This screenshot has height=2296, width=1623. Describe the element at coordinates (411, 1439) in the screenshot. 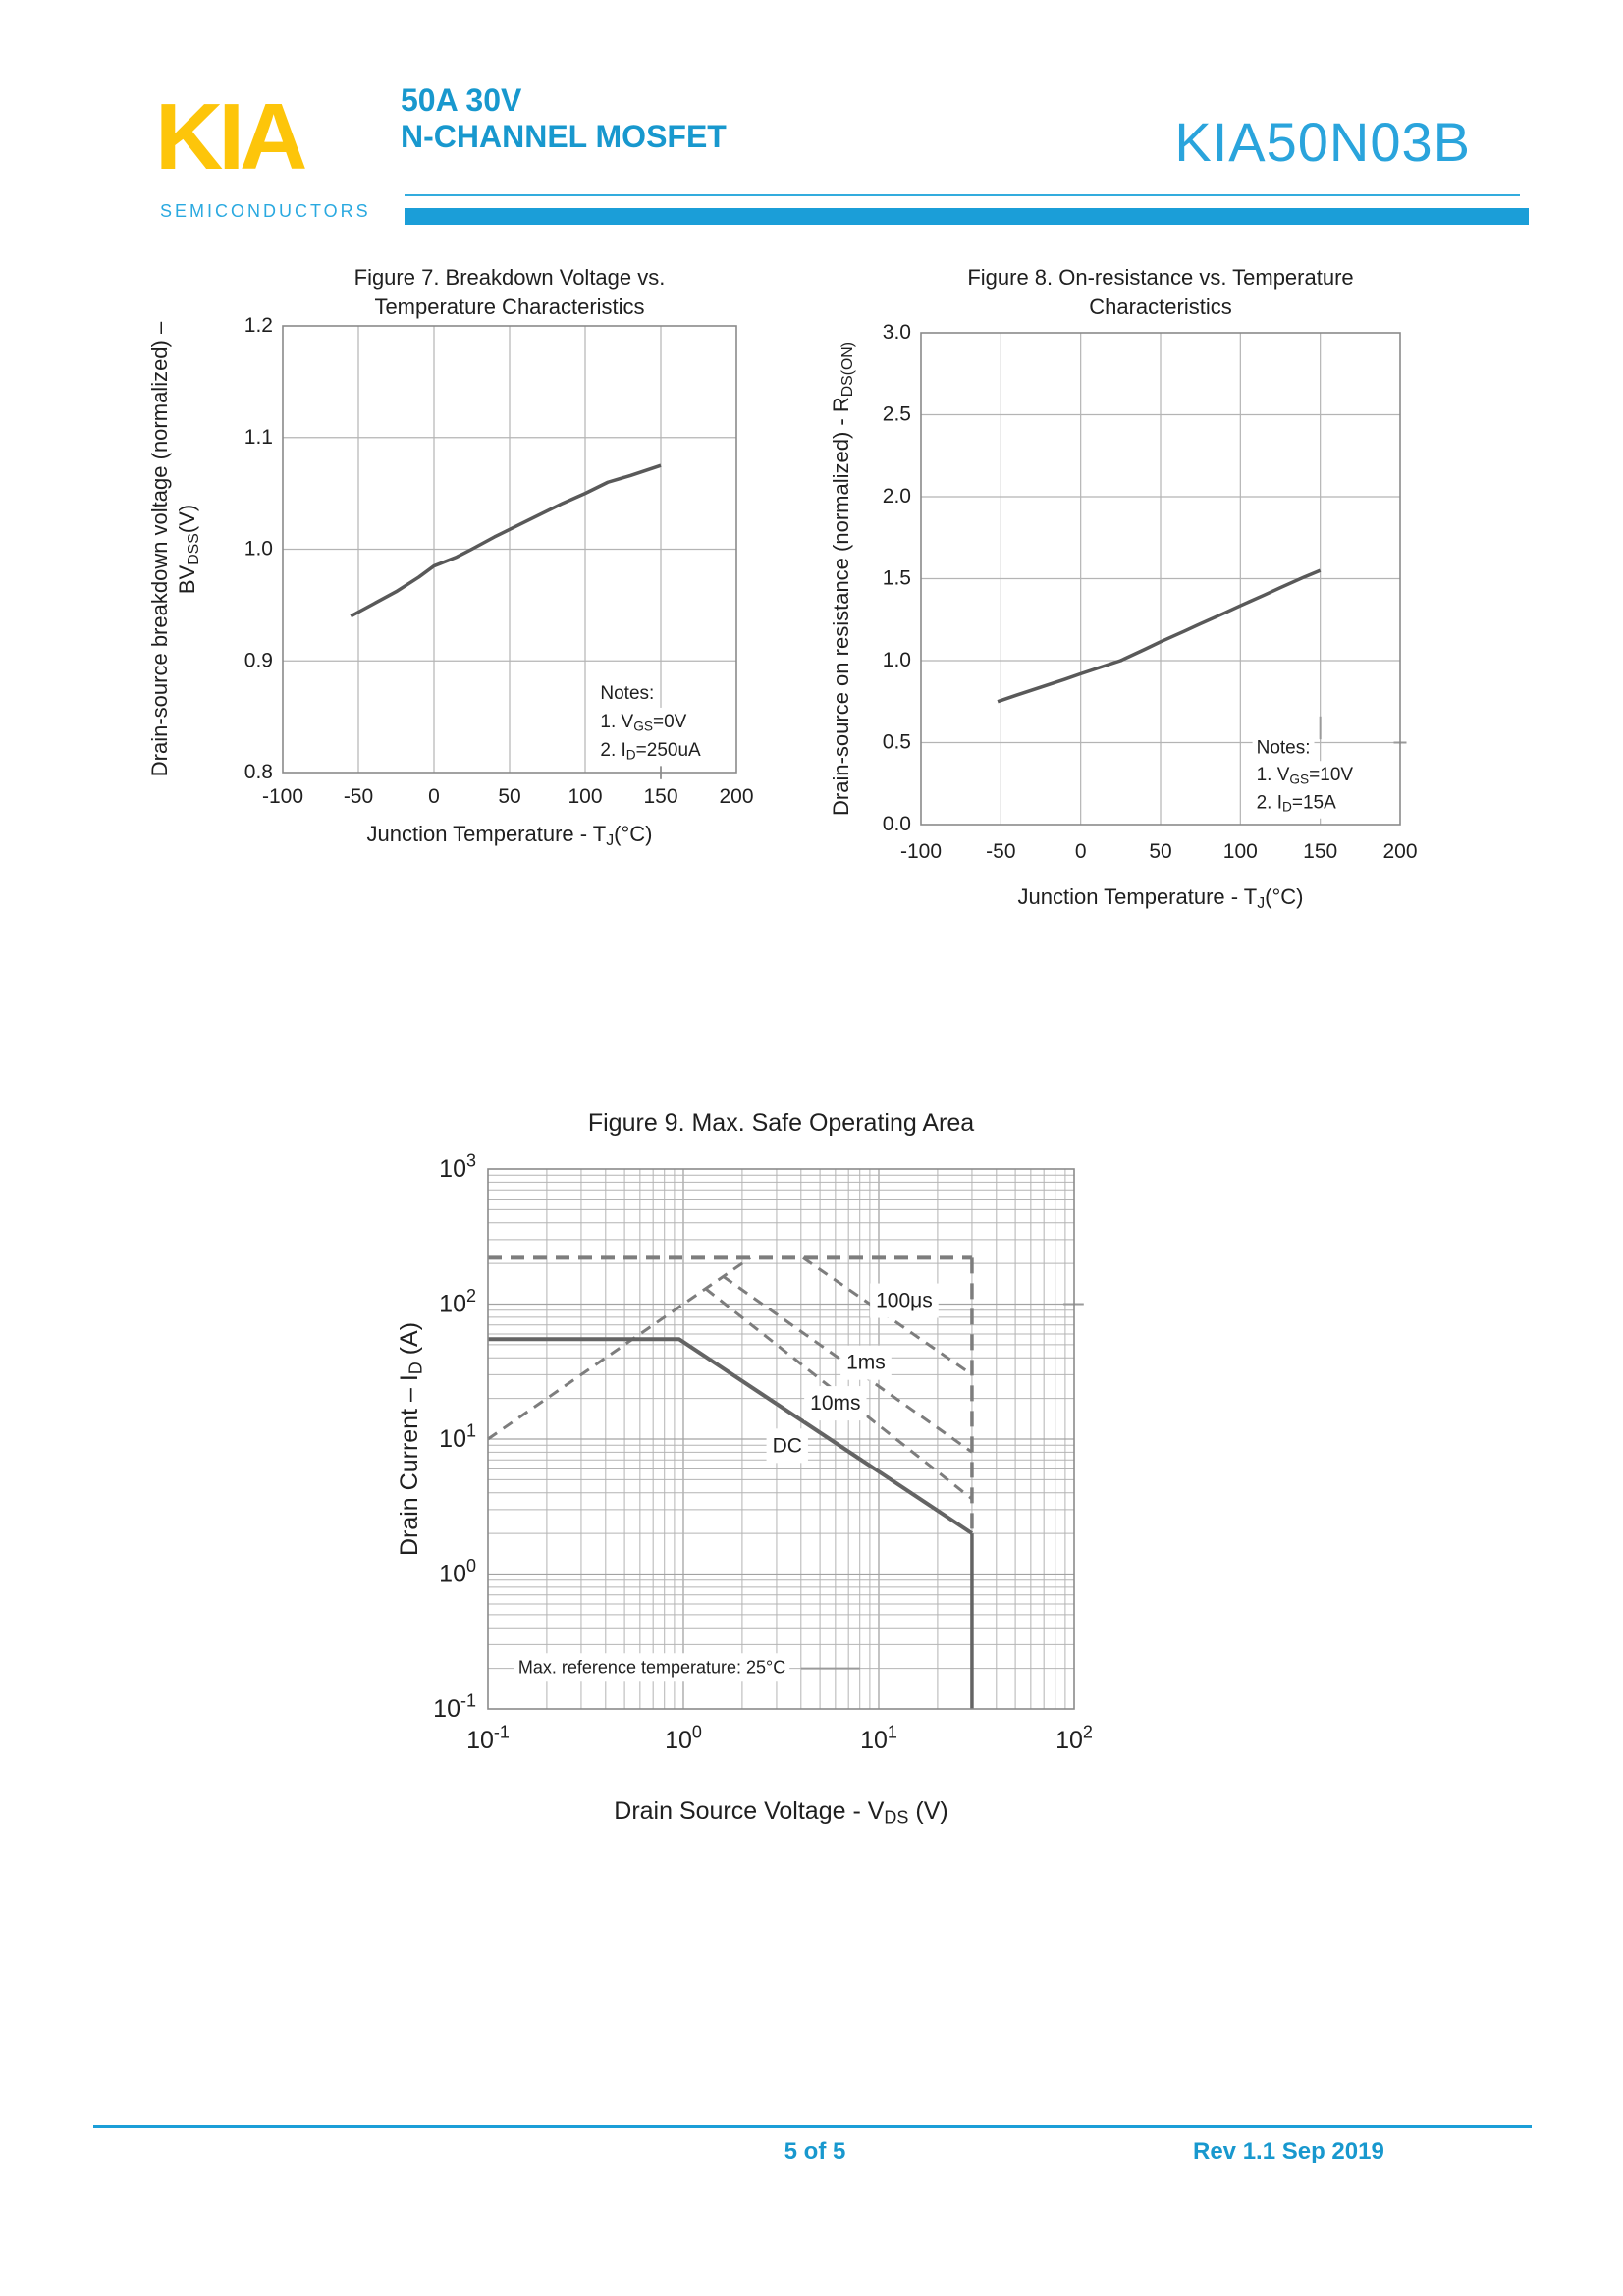

I see `svg-text: Drain Current – ID (A)` at that location.